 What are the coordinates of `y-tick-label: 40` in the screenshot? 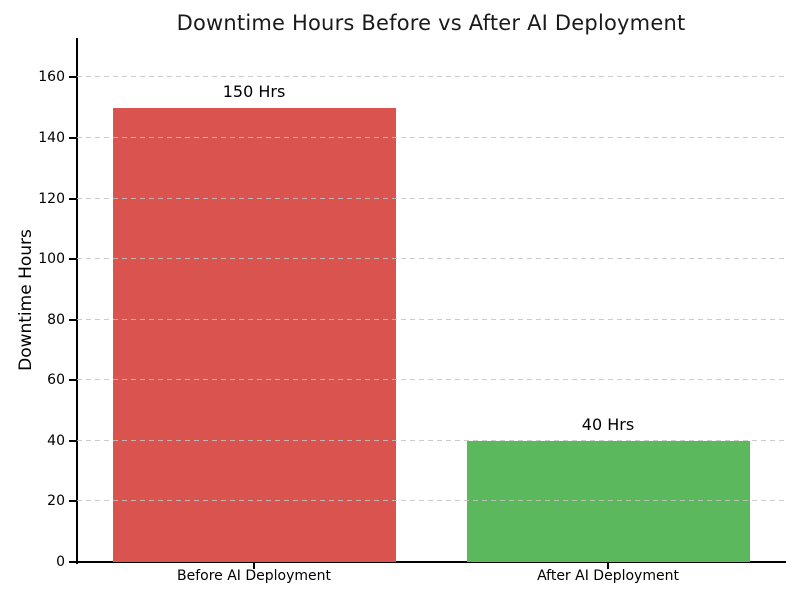 It's located at (56, 441).